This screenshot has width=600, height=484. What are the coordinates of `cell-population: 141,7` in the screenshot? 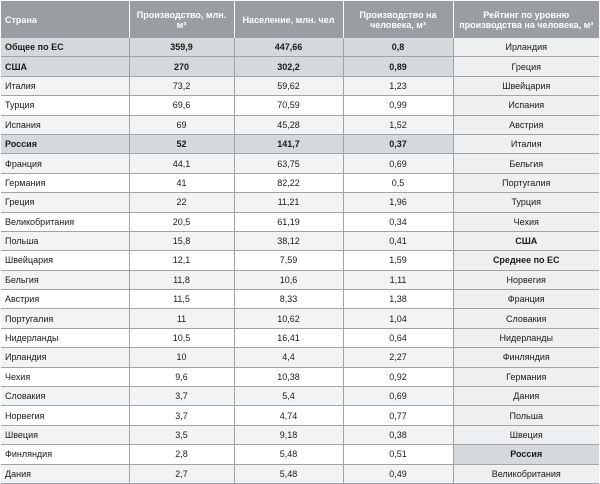 It's located at (289, 144).